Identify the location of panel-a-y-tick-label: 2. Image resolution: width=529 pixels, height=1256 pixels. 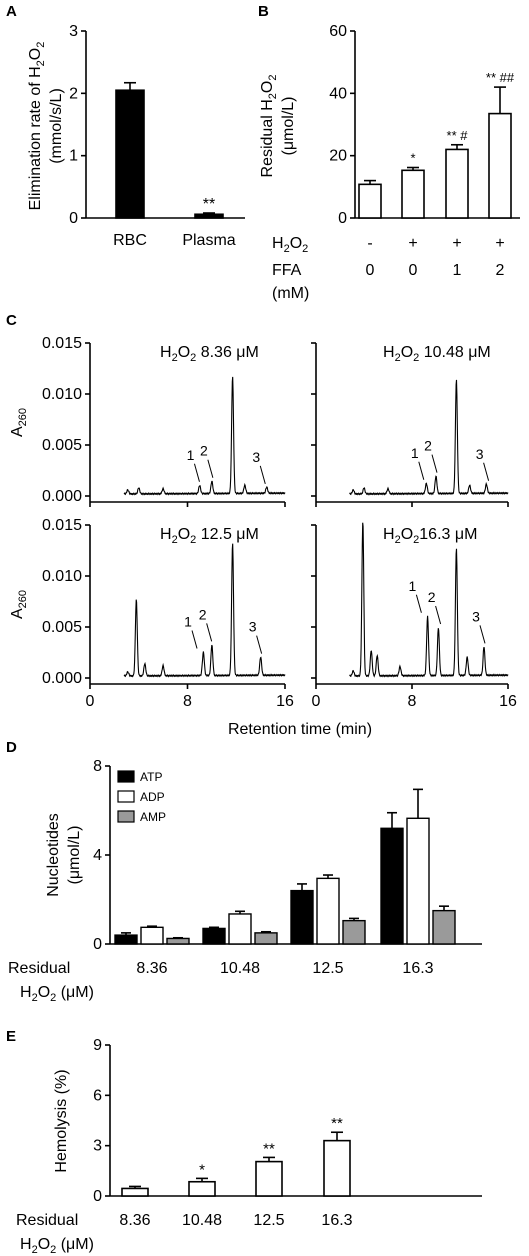
(73, 93).